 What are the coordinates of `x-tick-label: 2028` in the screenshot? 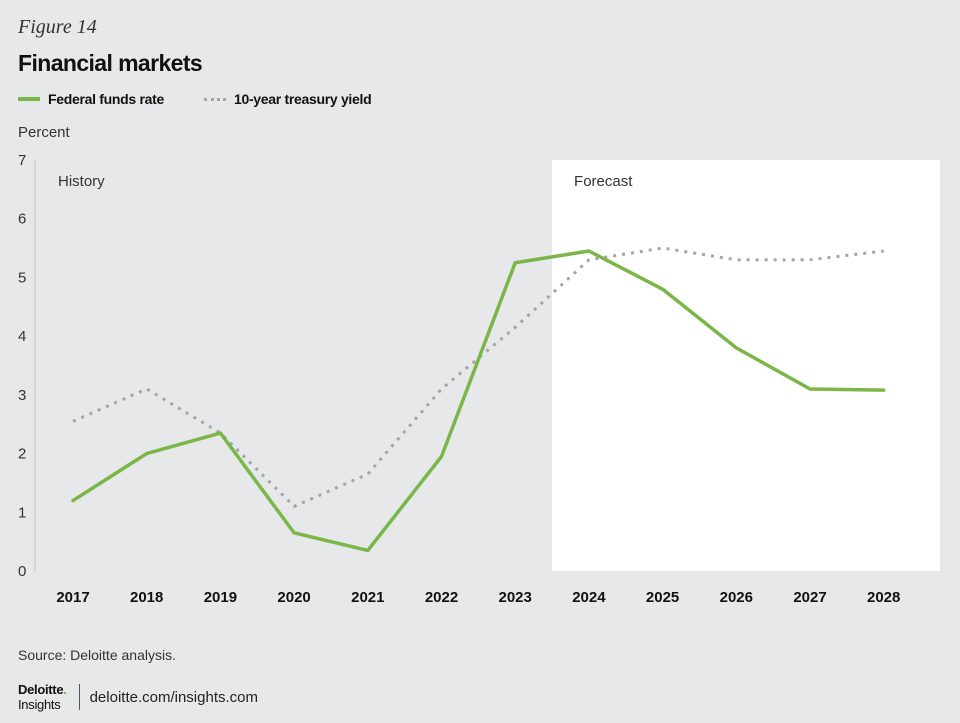 It's located at (883, 597).